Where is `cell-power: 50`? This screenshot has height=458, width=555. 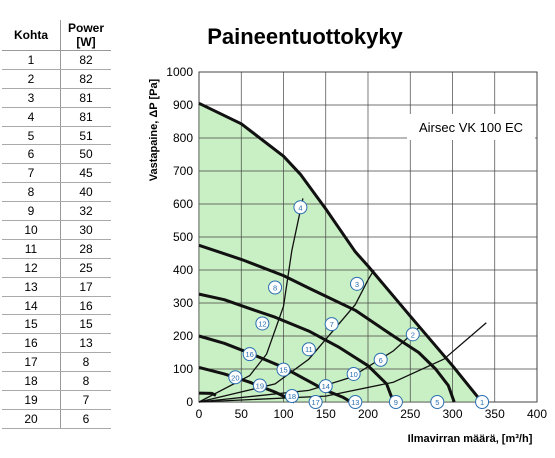
cell-power: 50 is located at coordinates (85, 154).